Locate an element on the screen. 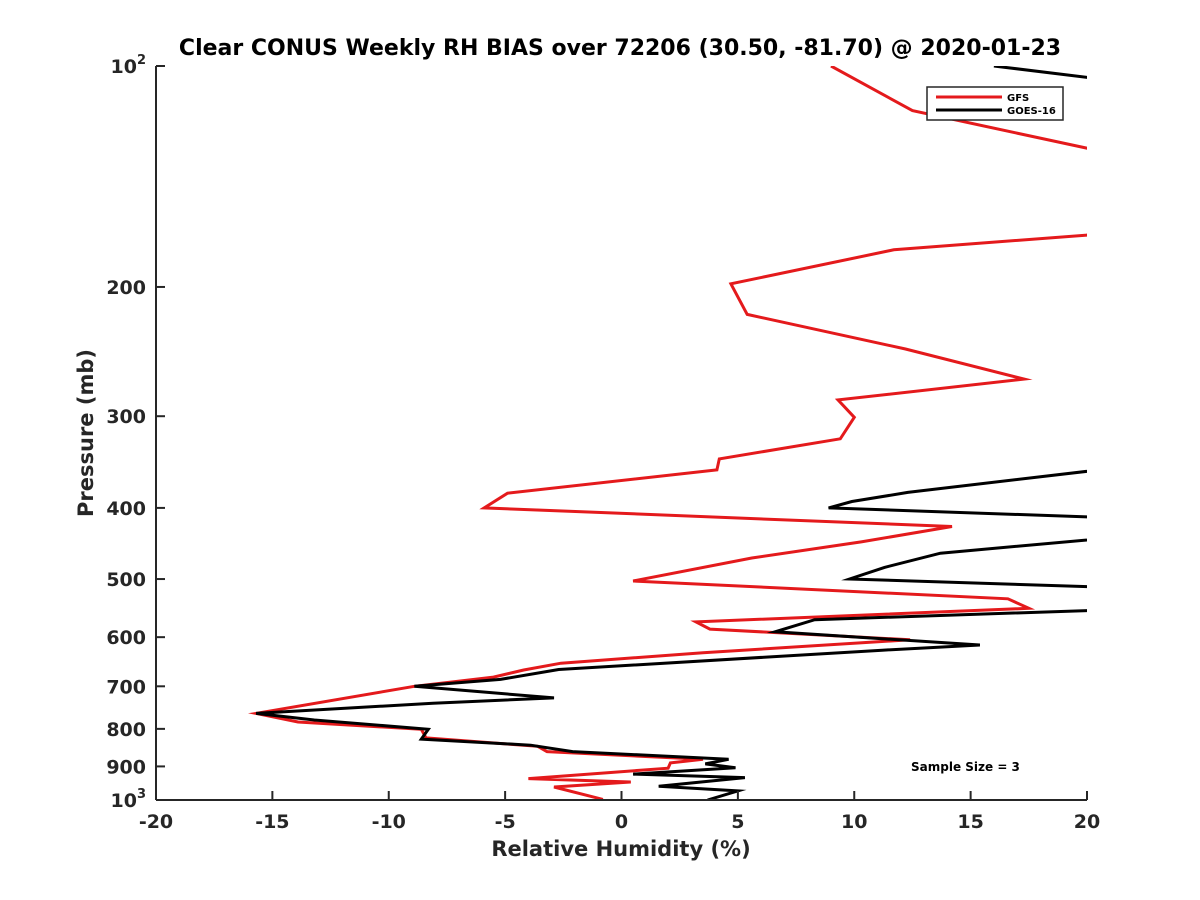 Image resolution: width=1200 pixels, height=900 pixels. legend-box is located at coordinates (995, 103).